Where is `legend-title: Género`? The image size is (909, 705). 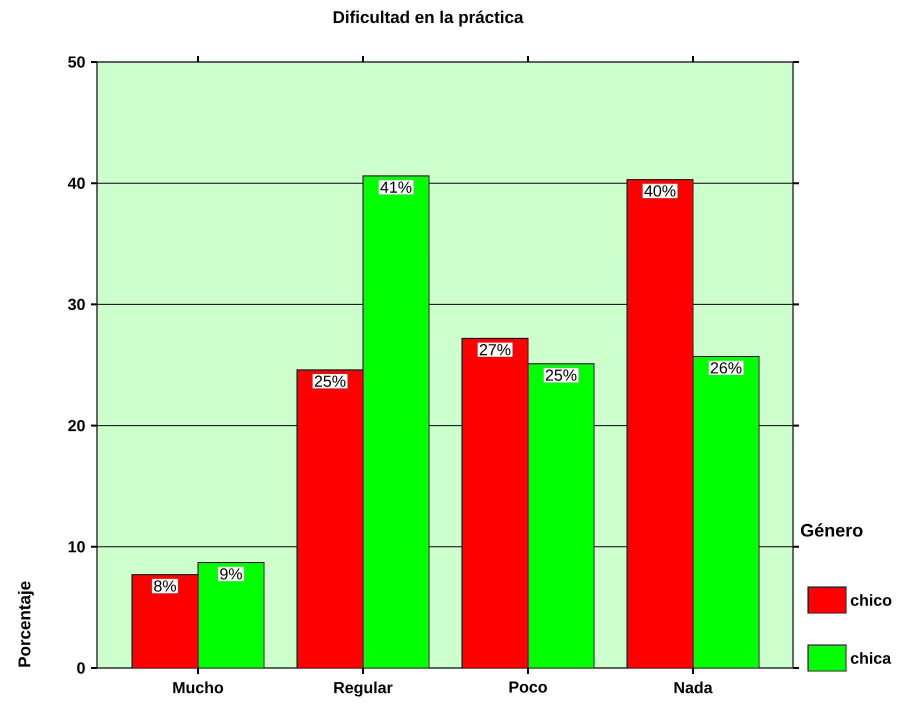 legend-title: Género is located at coordinates (831, 530).